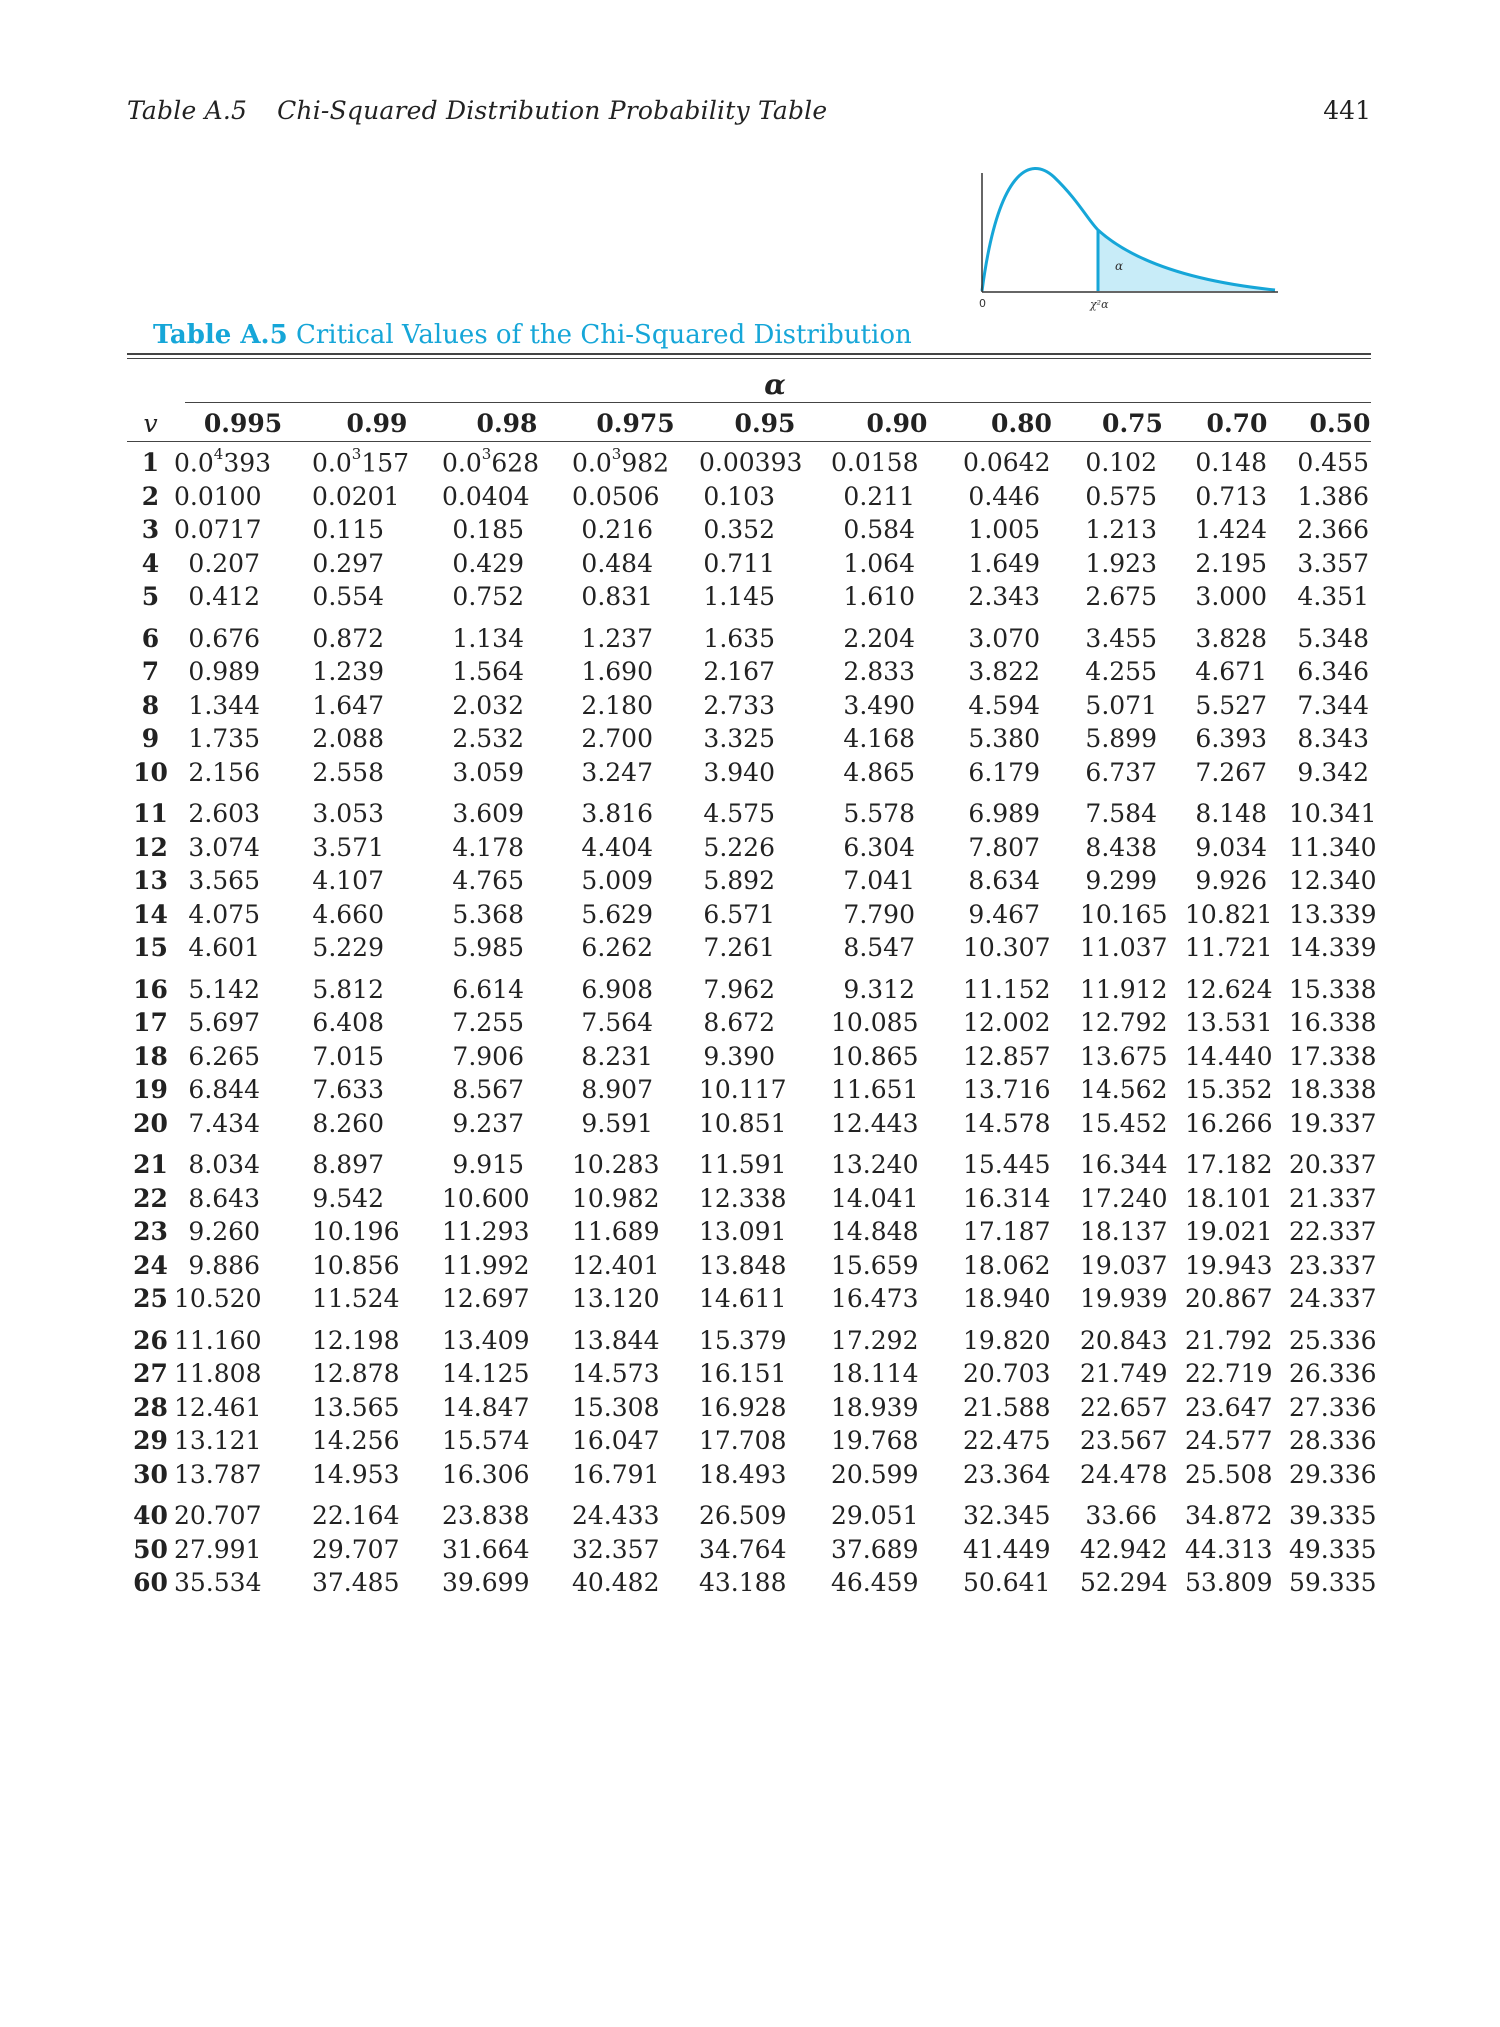 The image size is (1500, 2027). Describe the element at coordinates (879, 739) in the screenshot. I see `critical-value-cell: 4.168` at that location.